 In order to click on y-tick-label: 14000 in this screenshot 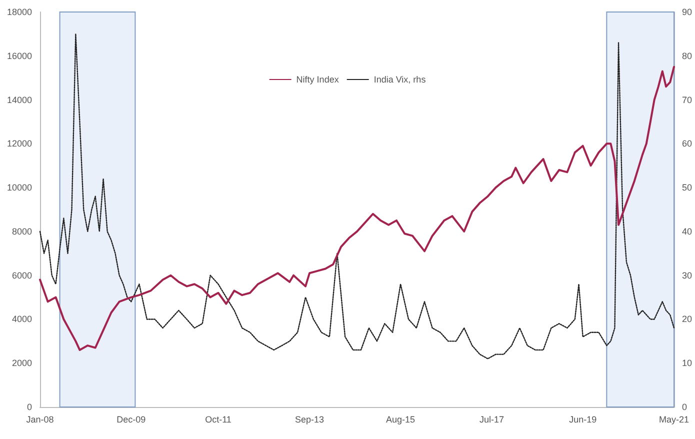, I will do `click(19, 99)`.